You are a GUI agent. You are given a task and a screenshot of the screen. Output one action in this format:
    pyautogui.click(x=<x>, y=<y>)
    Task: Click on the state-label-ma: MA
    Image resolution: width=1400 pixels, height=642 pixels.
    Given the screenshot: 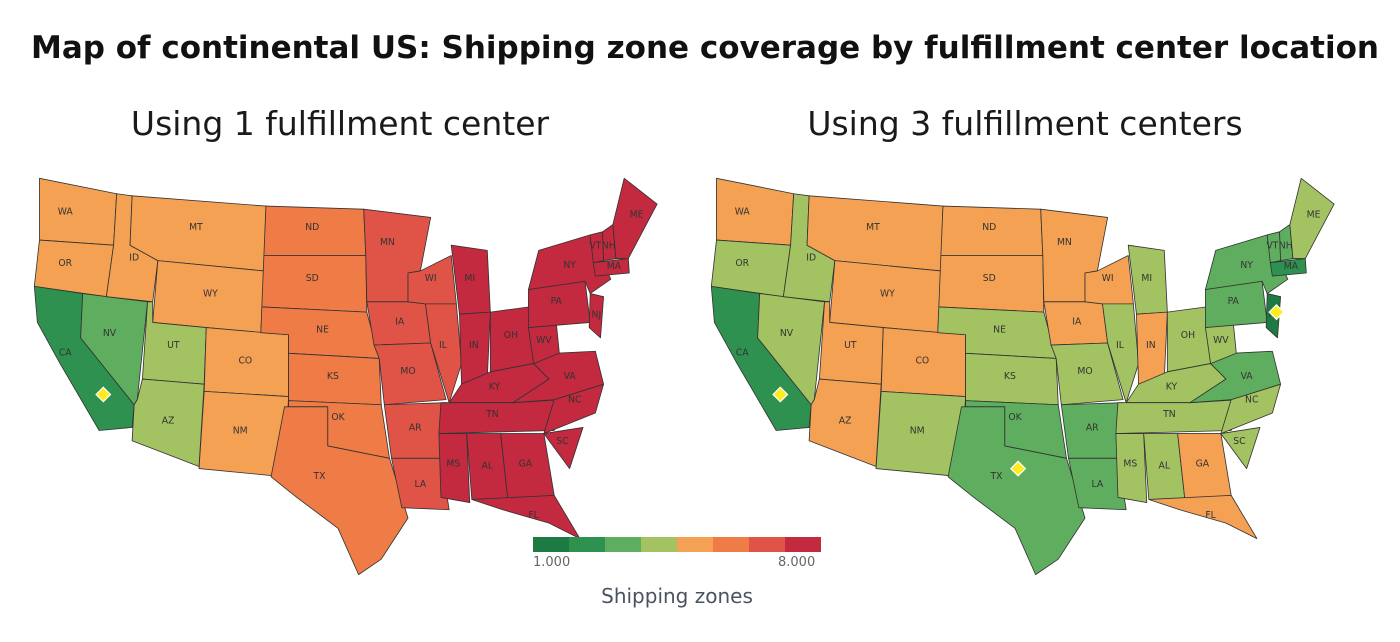 What is the action you would take?
    pyautogui.click(x=614, y=266)
    